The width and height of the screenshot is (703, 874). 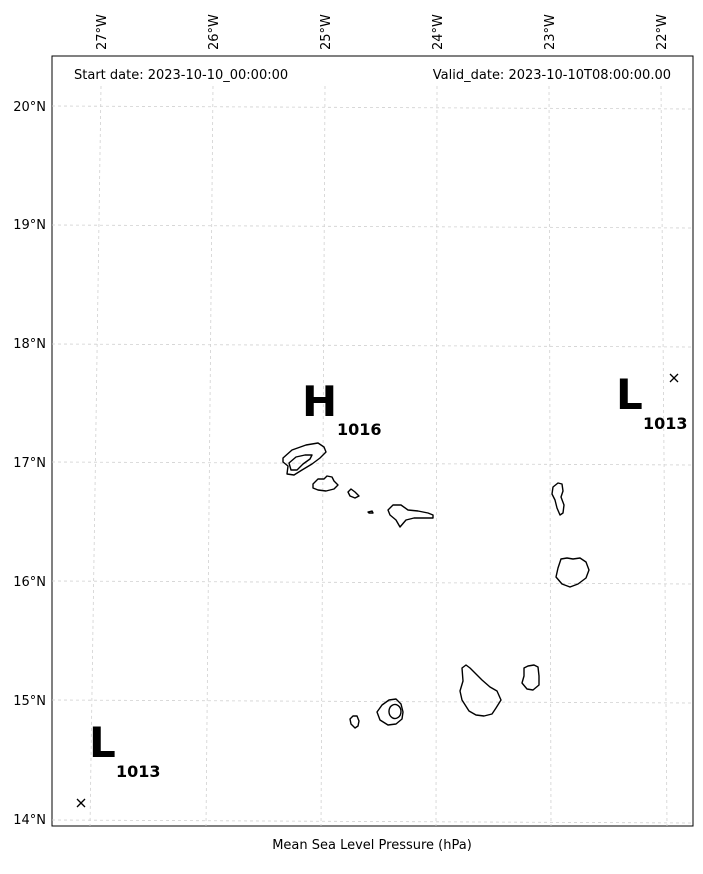 What do you see at coordinates (326, 32) in the screenshot?
I see `lon-label-25w: 25°W` at bounding box center [326, 32].